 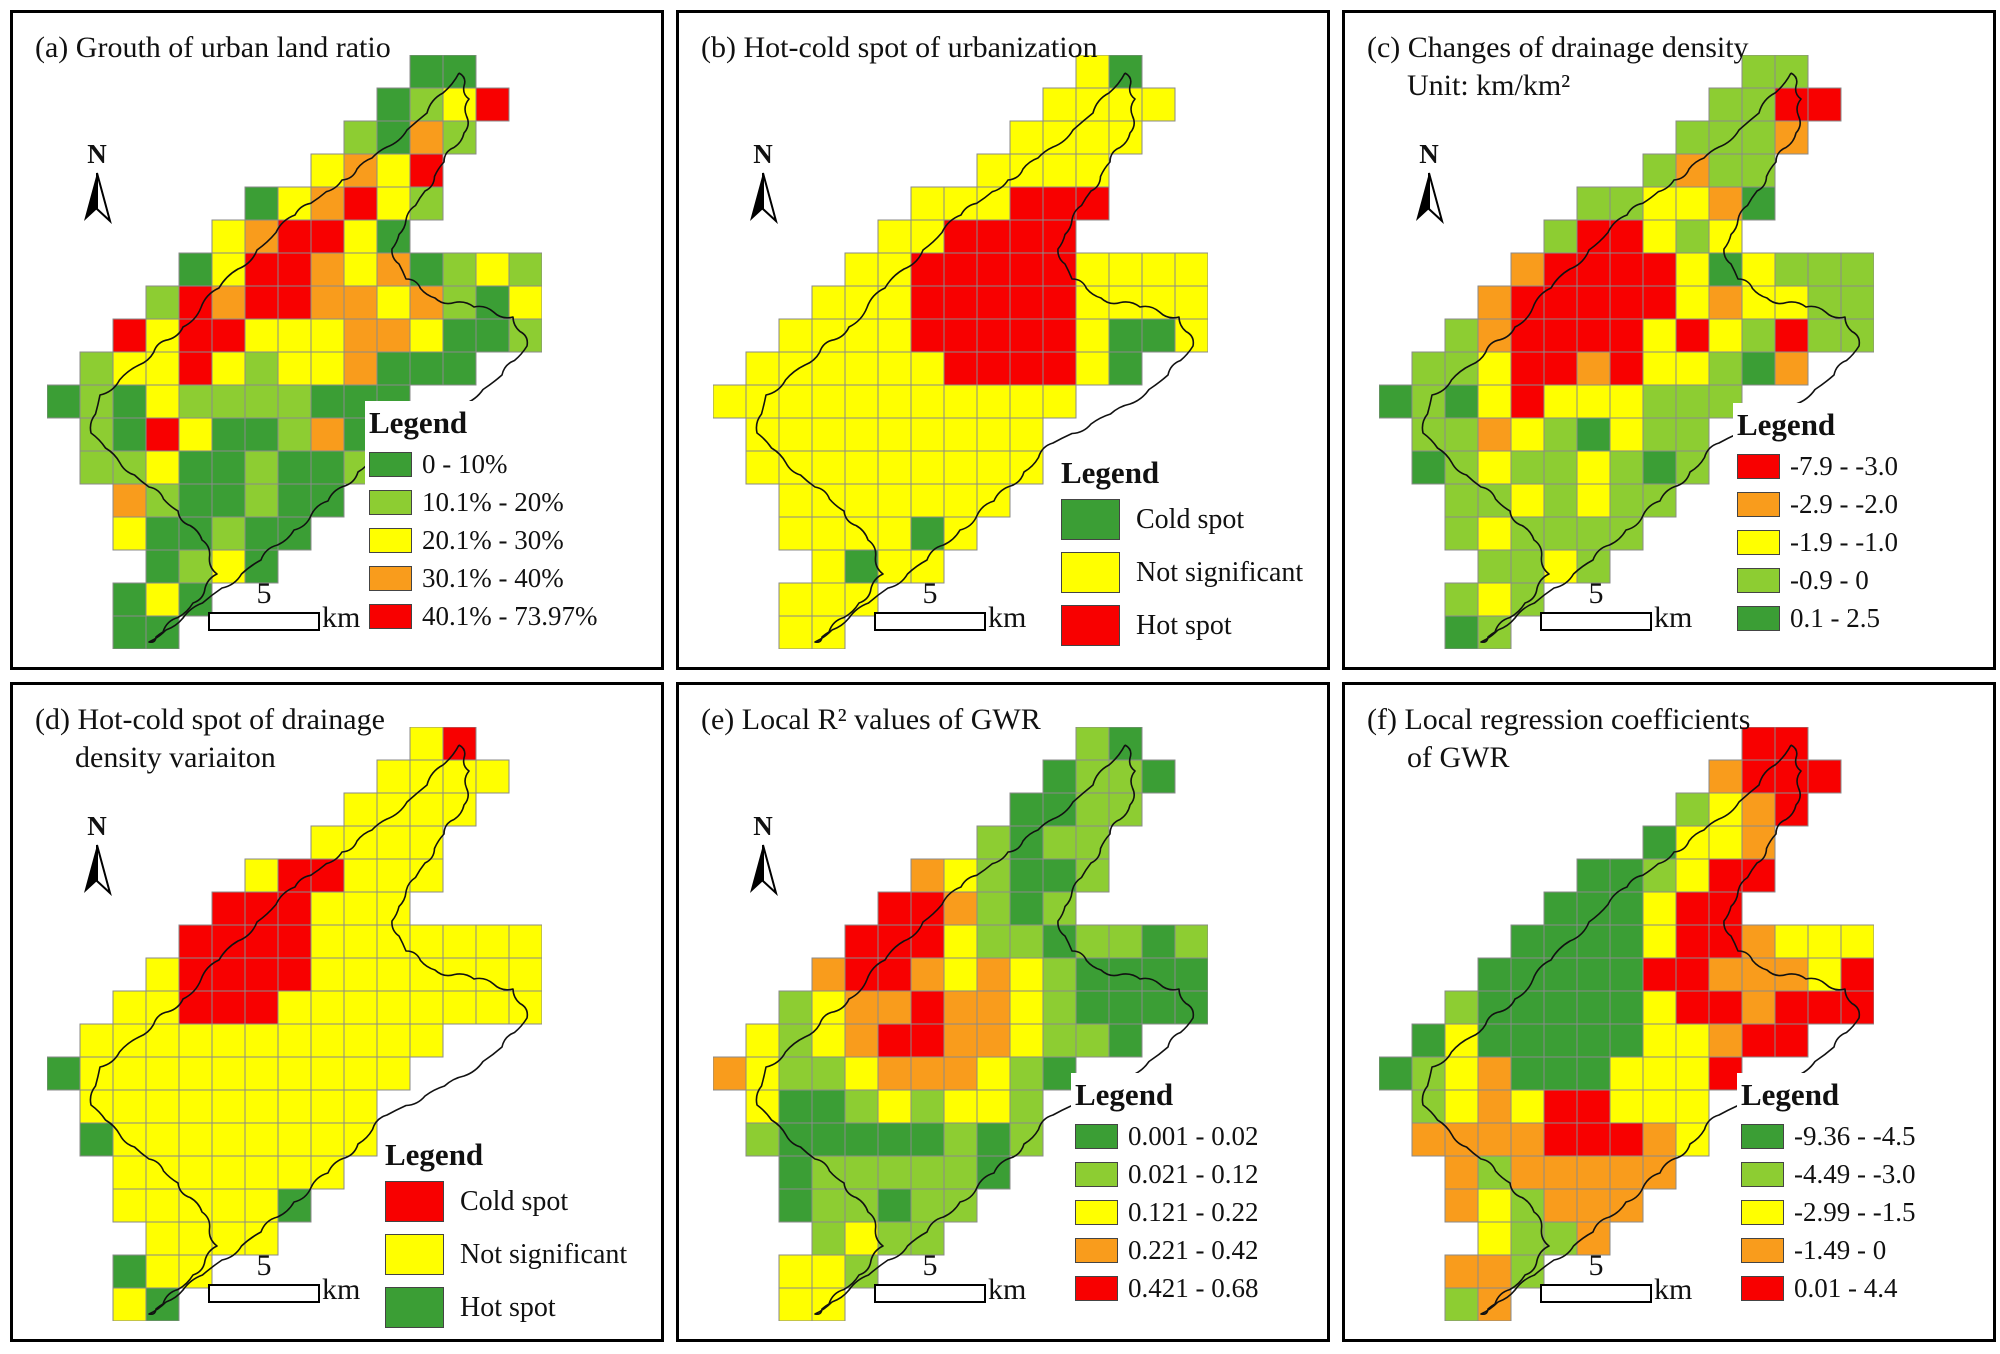 I want to click on legend-item: 0.121 - 0.22, so click(x=1167, y=1212).